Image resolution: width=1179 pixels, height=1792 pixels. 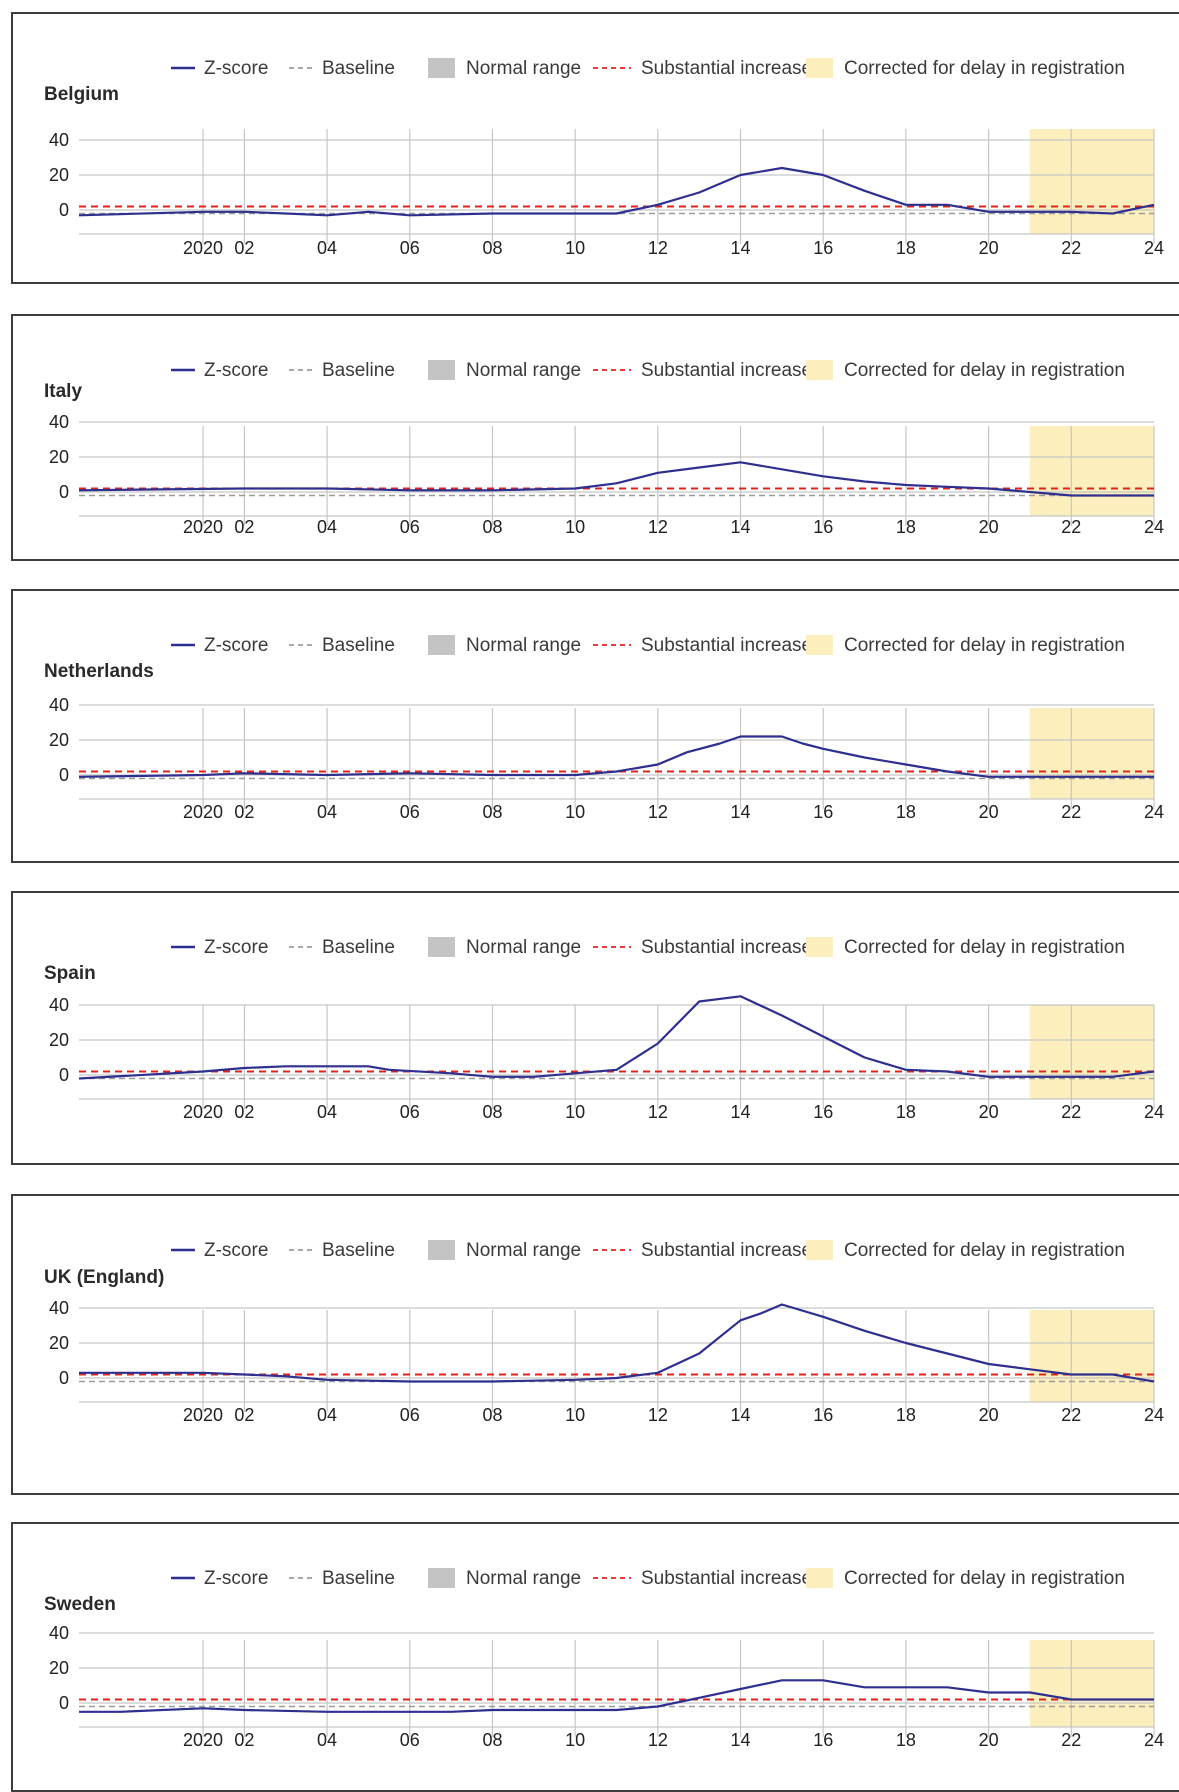 What do you see at coordinates (59, 457) in the screenshot?
I see `y-tick-label: 20` at bounding box center [59, 457].